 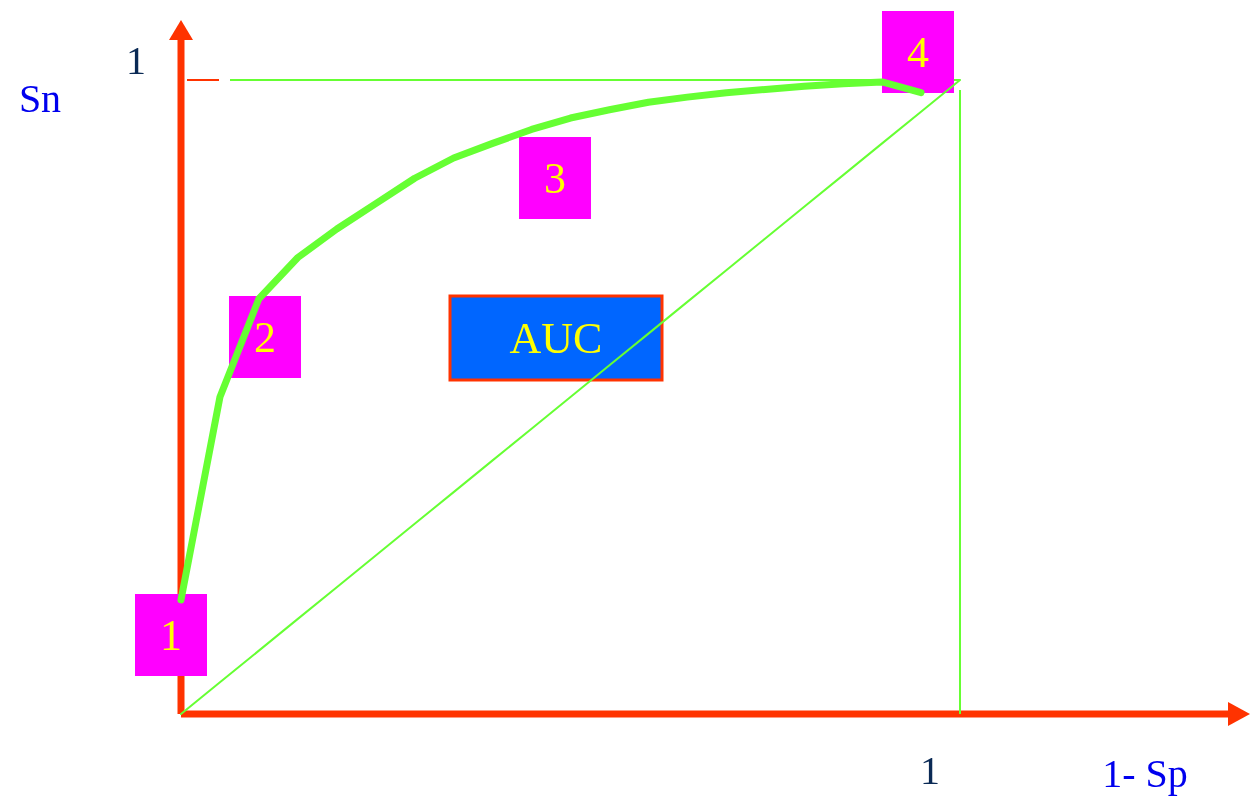 I want to click on annotation: 3, so click(x=555, y=179).